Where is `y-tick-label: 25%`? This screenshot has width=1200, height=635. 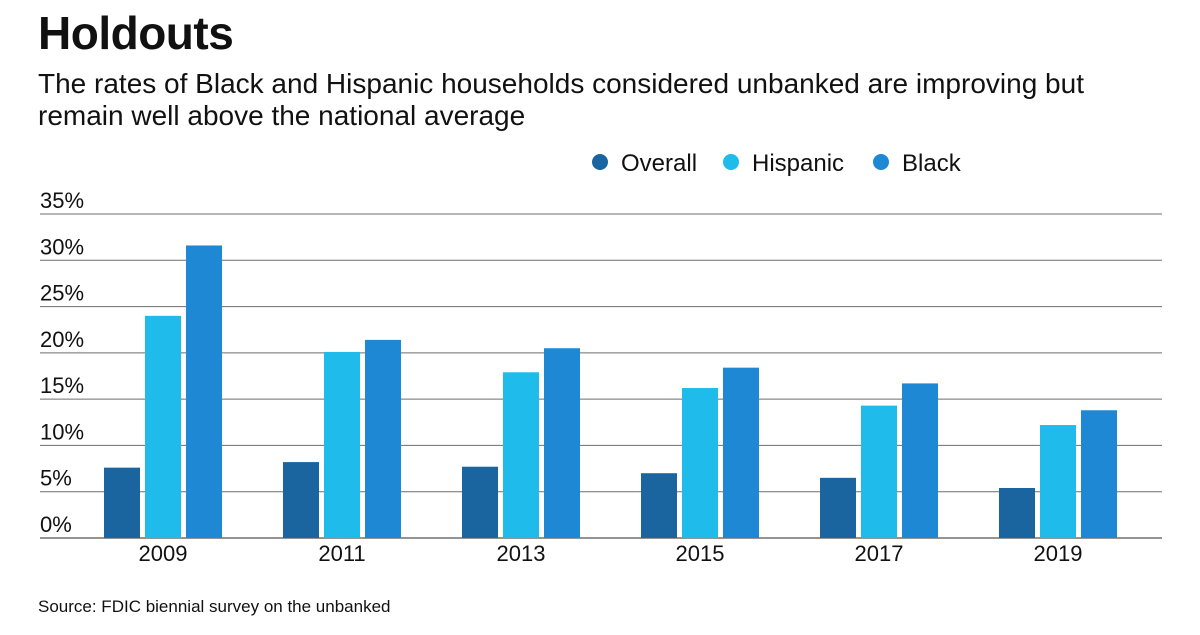
y-tick-label: 25% is located at coordinates (62, 293).